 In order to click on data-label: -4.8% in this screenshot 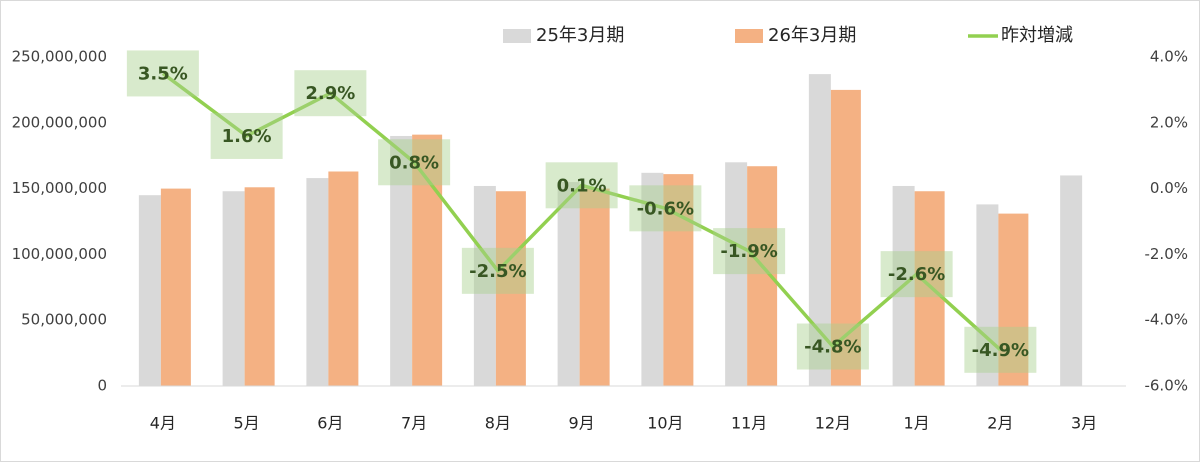, I will do `click(832, 347)`.